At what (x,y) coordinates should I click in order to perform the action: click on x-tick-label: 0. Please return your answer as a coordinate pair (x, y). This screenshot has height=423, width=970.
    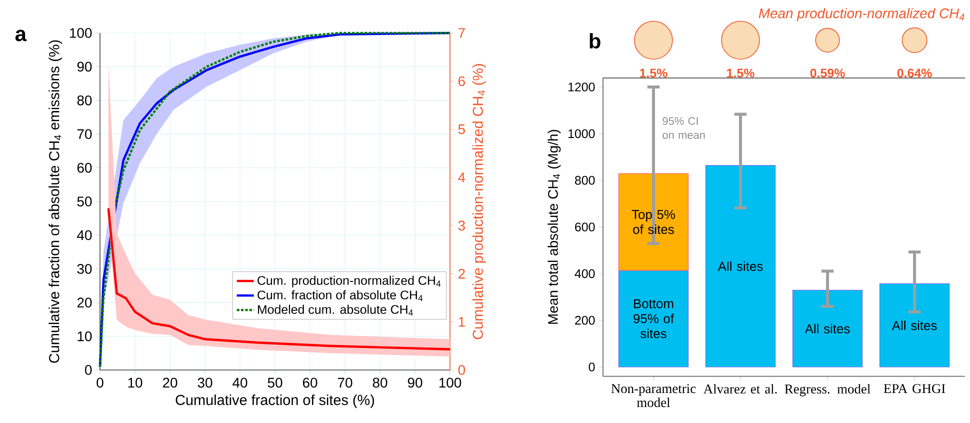
    Looking at the image, I should click on (100, 383).